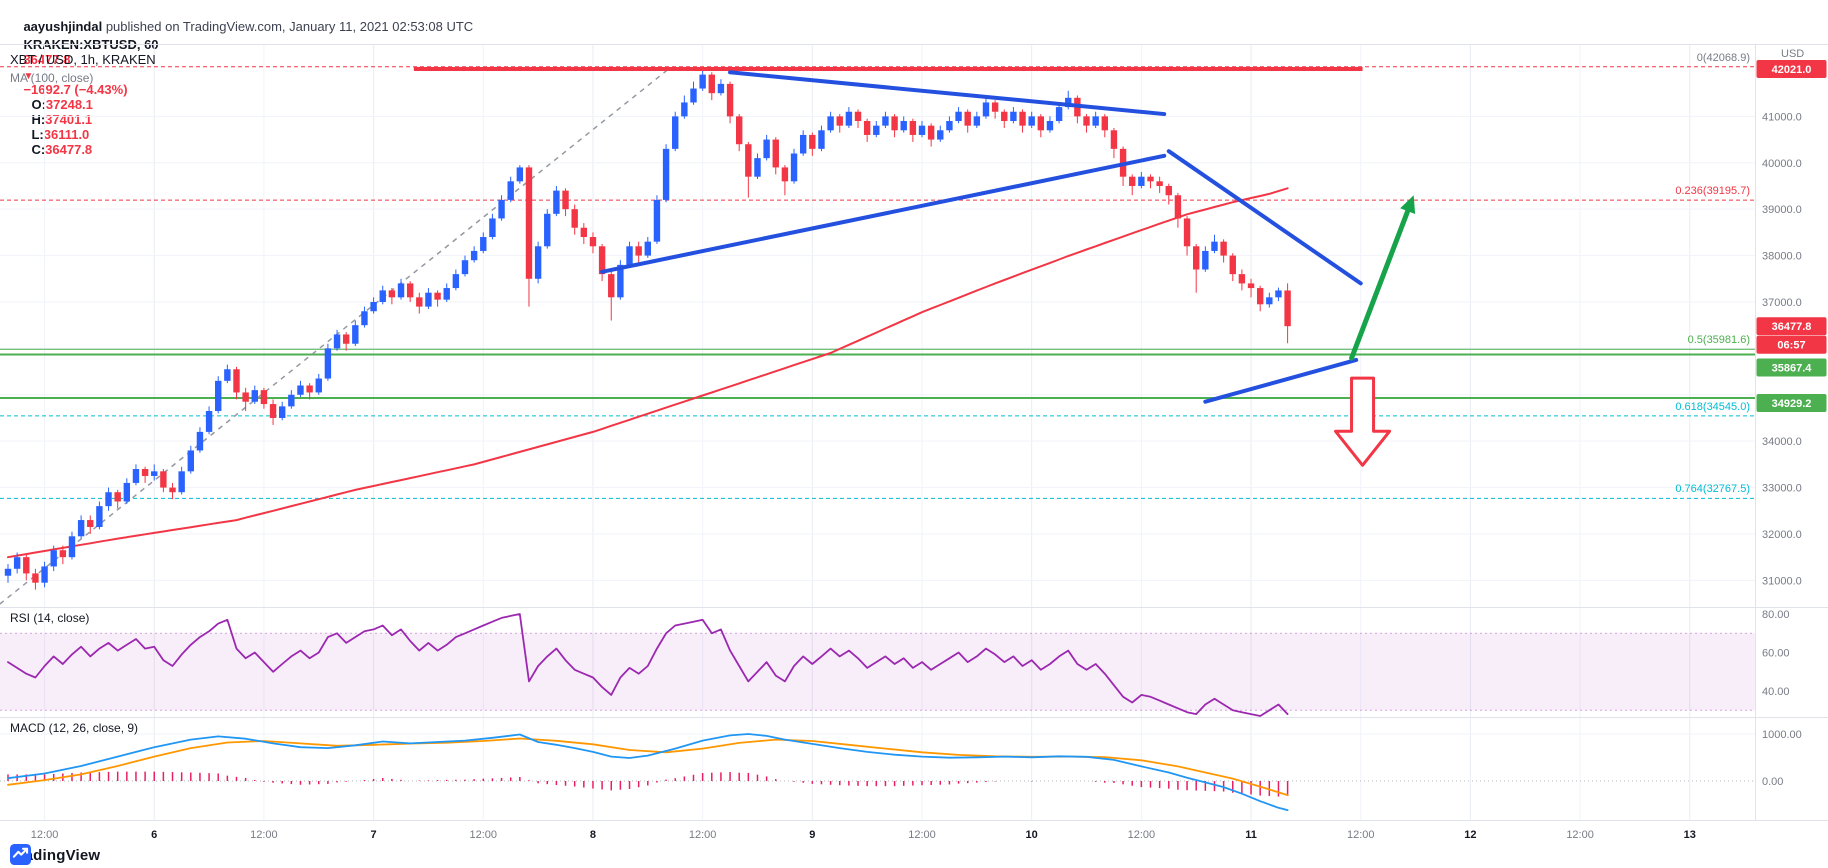 The width and height of the screenshot is (1828, 868). I want to click on footer-brand-link: TradingView, so click(55, 855).